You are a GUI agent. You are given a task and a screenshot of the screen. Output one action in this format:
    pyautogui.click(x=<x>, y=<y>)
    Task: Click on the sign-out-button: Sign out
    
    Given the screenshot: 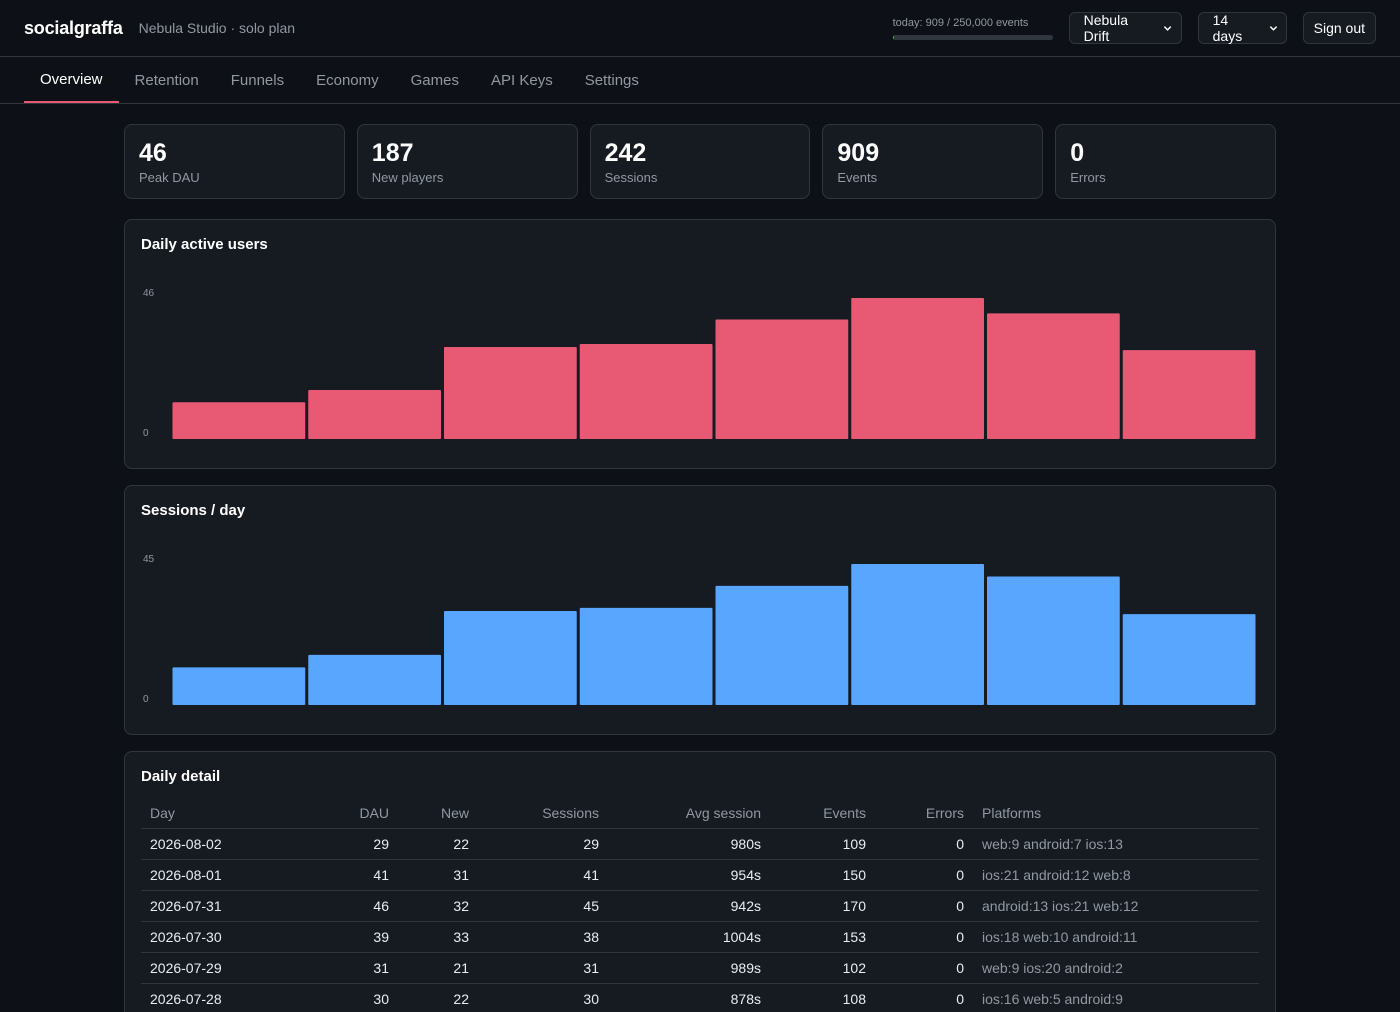 What is the action you would take?
    pyautogui.click(x=1339, y=28)
    